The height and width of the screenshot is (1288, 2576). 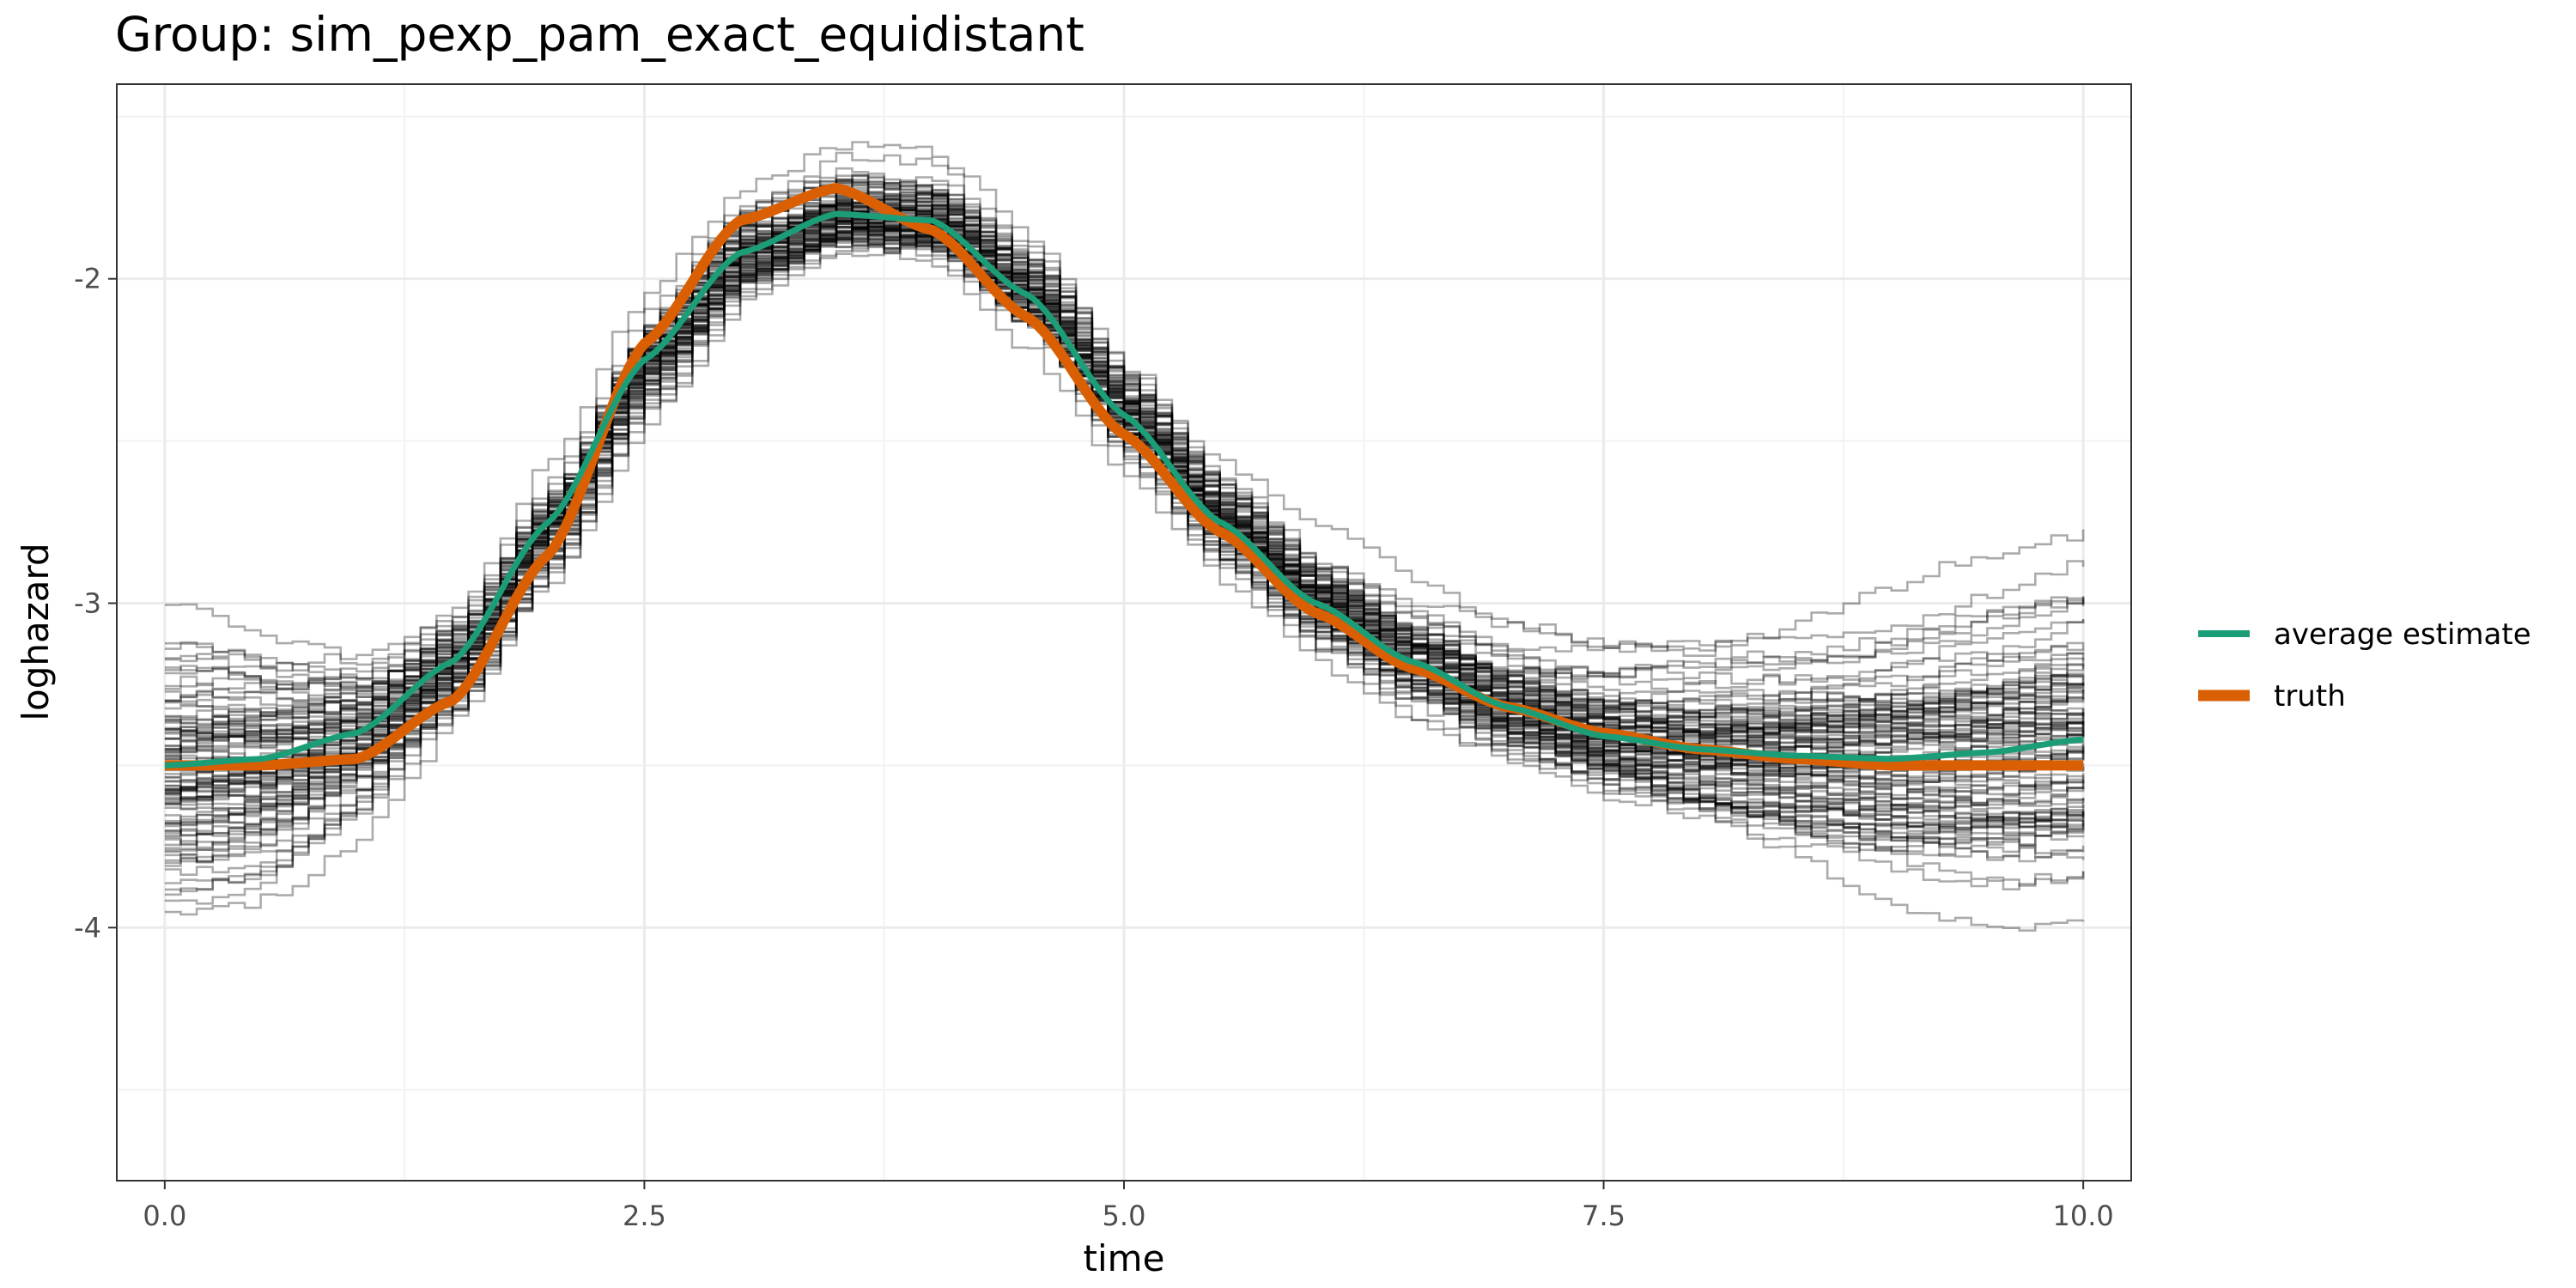 What do you see at coordinates (87, 928) in the screenshot?
I see `y-tick-label: -4` at bounding box center [87, 928].